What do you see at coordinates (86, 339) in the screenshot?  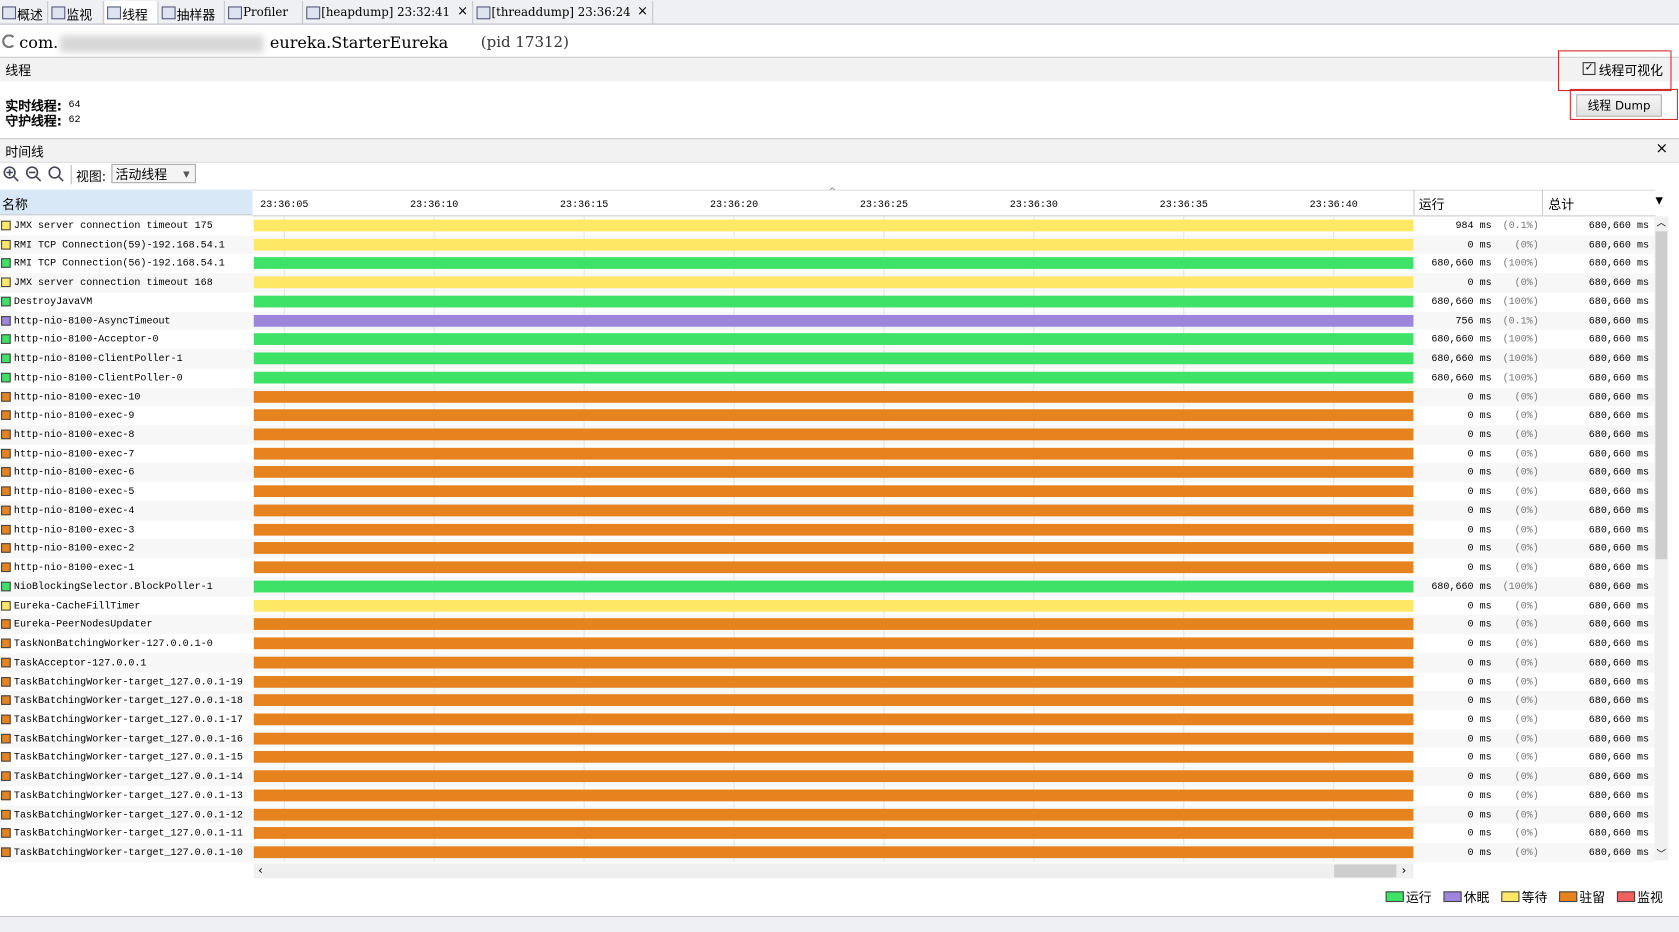 I see `thread-name: http-nio-8100-Acceptor-0` at bounding box center [86, 339].